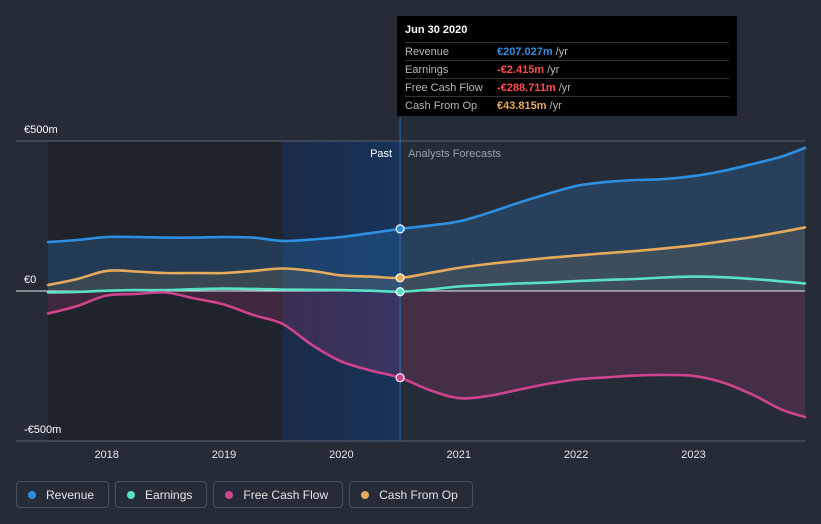  Describe the element at coordinates (418, 494) in the screenshot. I see `legend-label: Cash From Op` at that location.